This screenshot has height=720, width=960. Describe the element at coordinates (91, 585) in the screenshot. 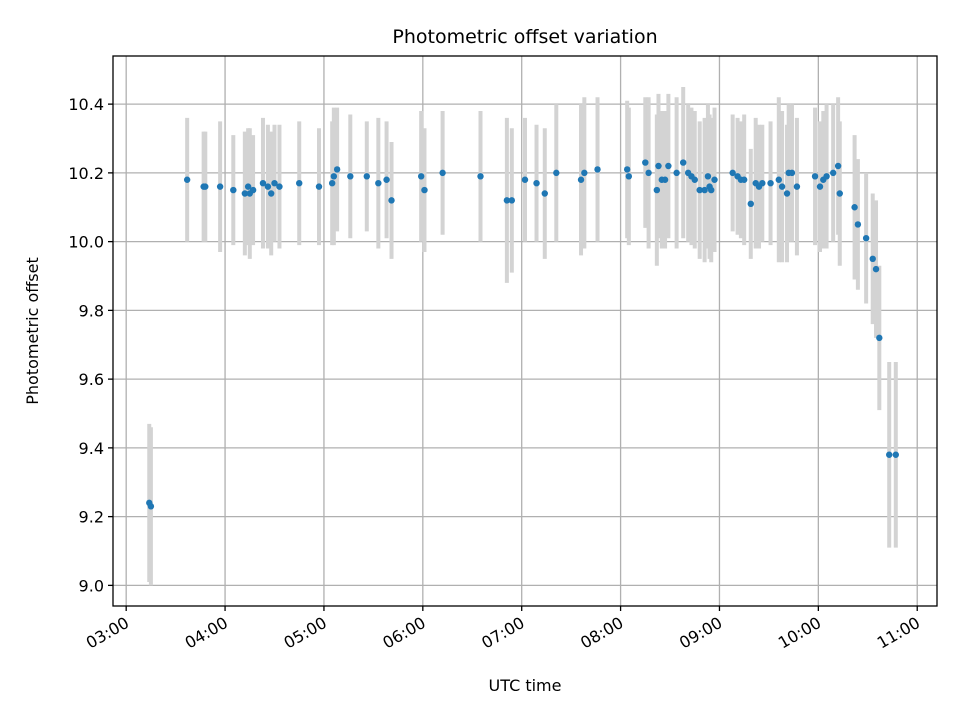

I see `y-tick-label: 9.0` at that location.